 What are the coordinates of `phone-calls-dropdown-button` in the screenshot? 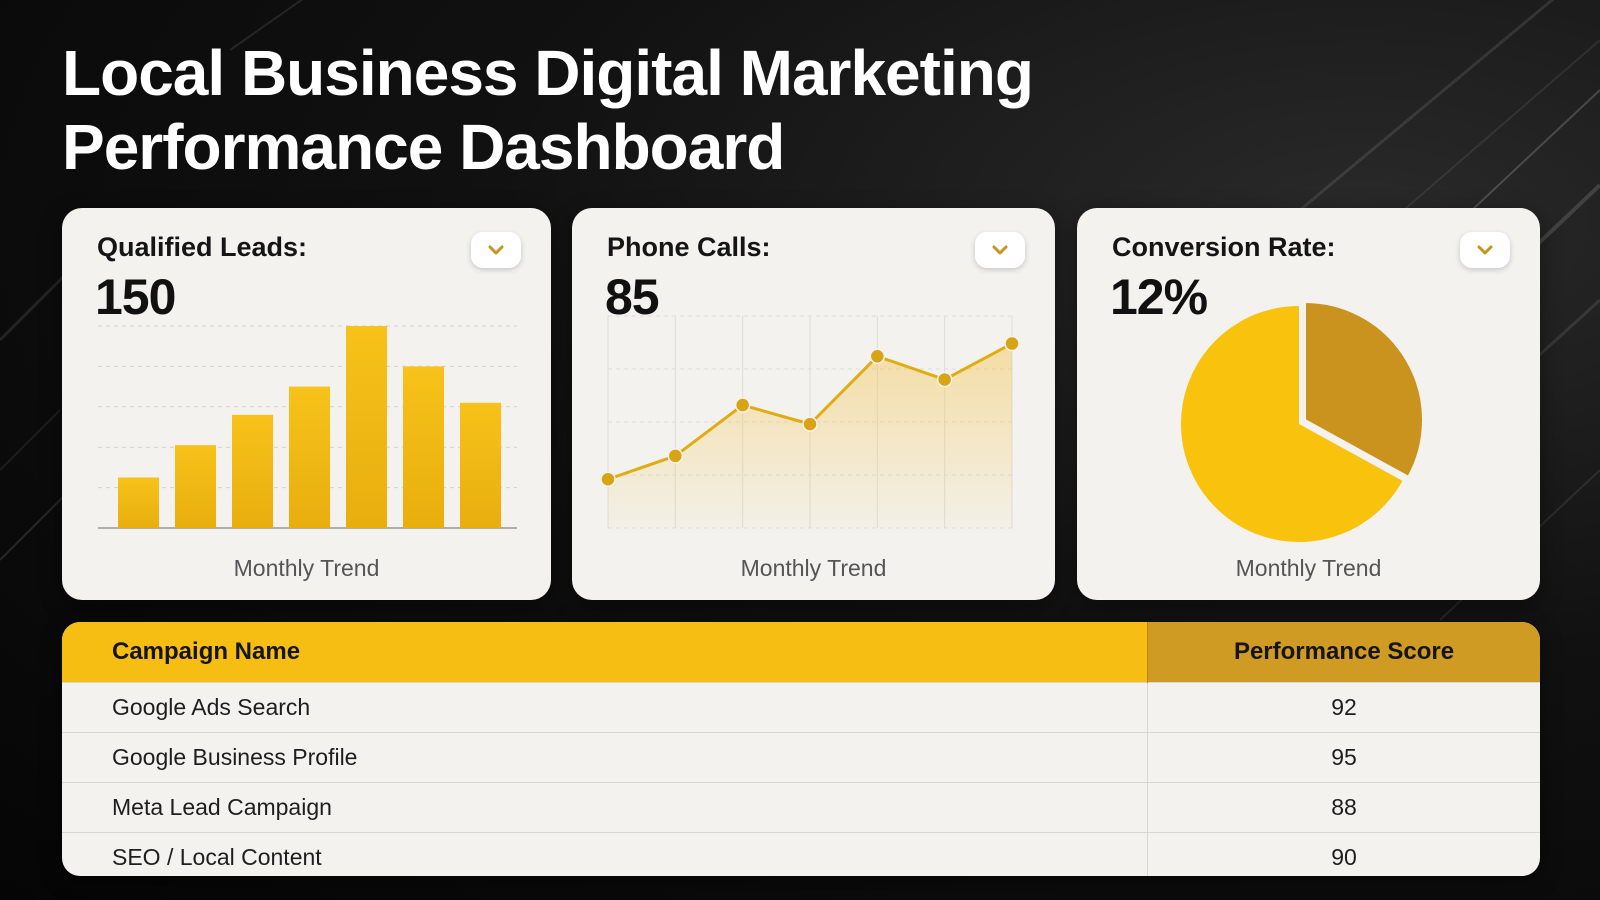 It's located at (1000, 250).